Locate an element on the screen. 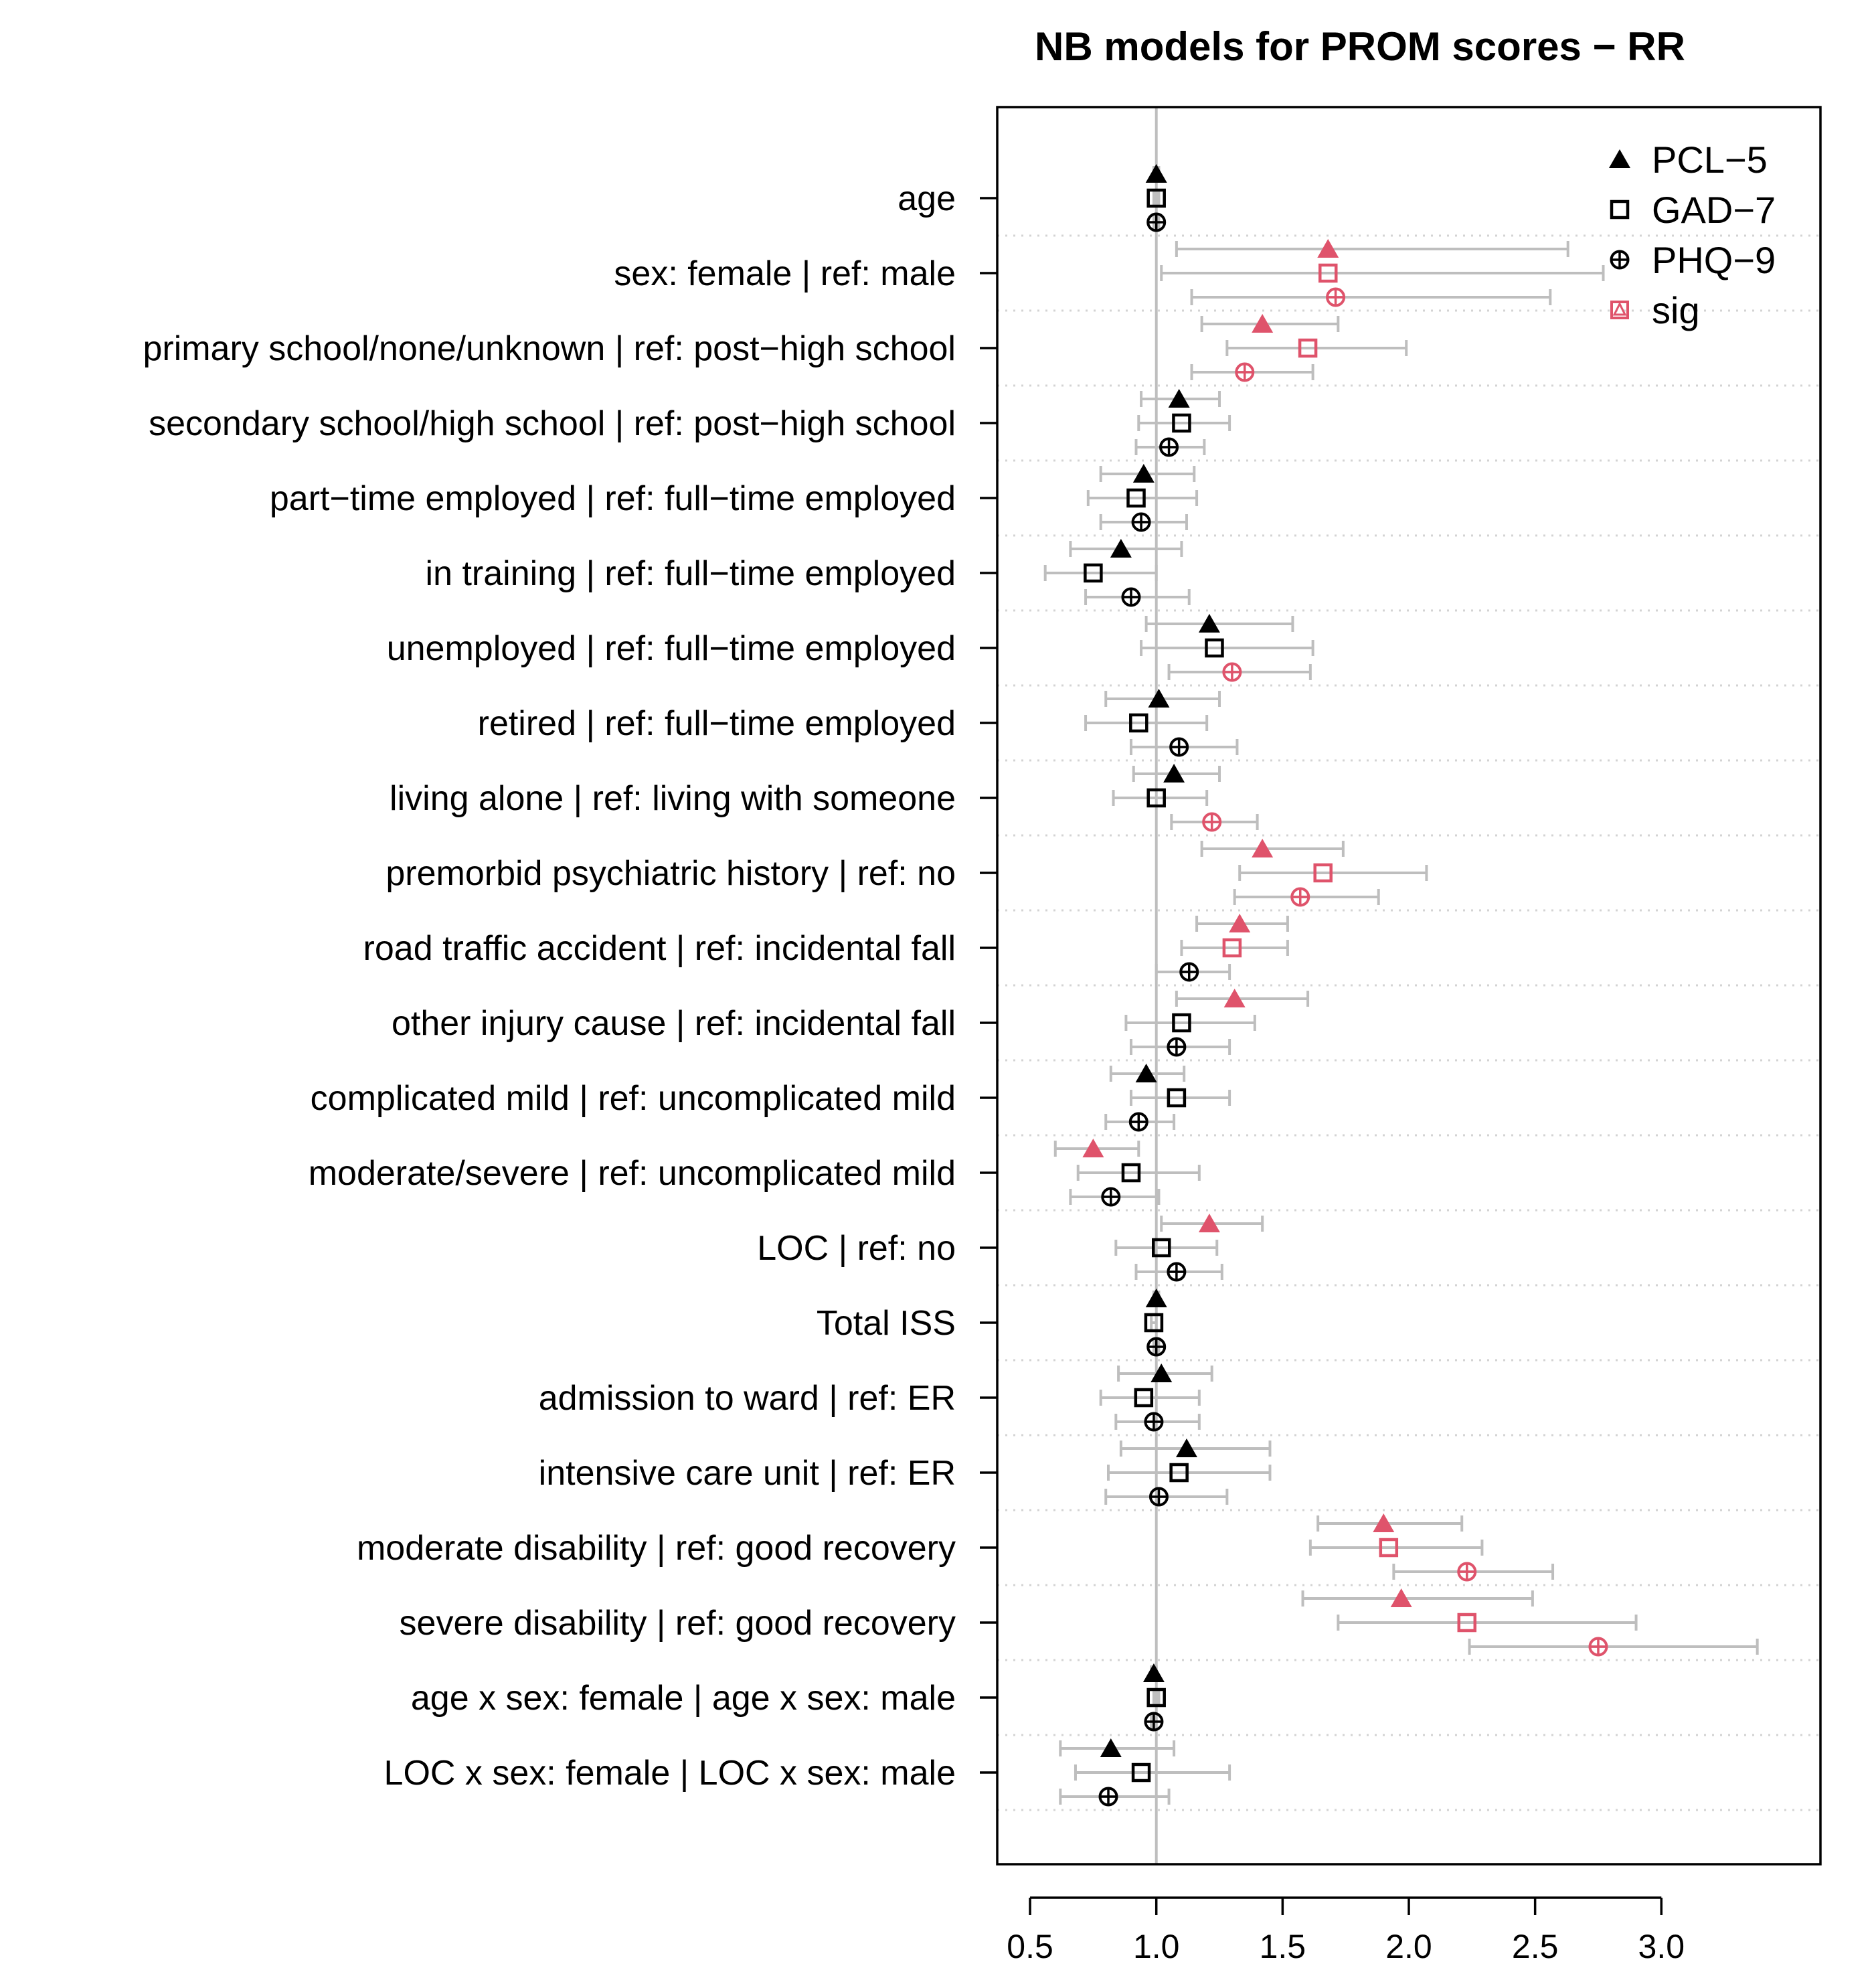  legend-label: PHQ−9 is located at coordinates (1714, 260).